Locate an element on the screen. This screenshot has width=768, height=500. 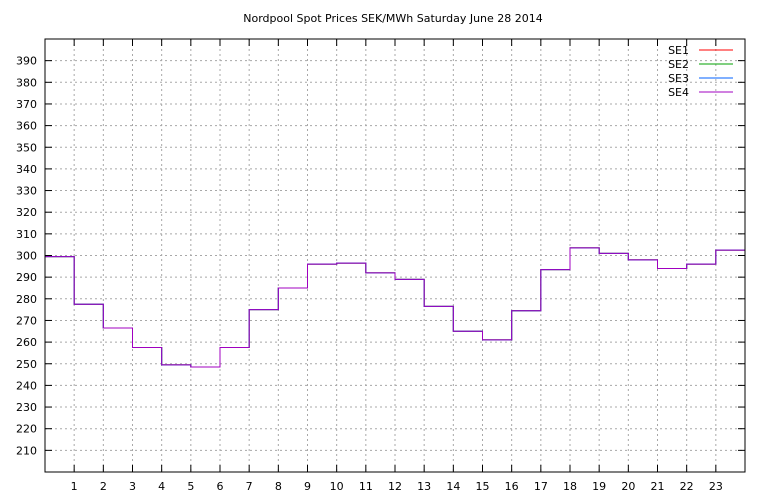
y-tick-label: 390 is located at coordinates (26, 61).